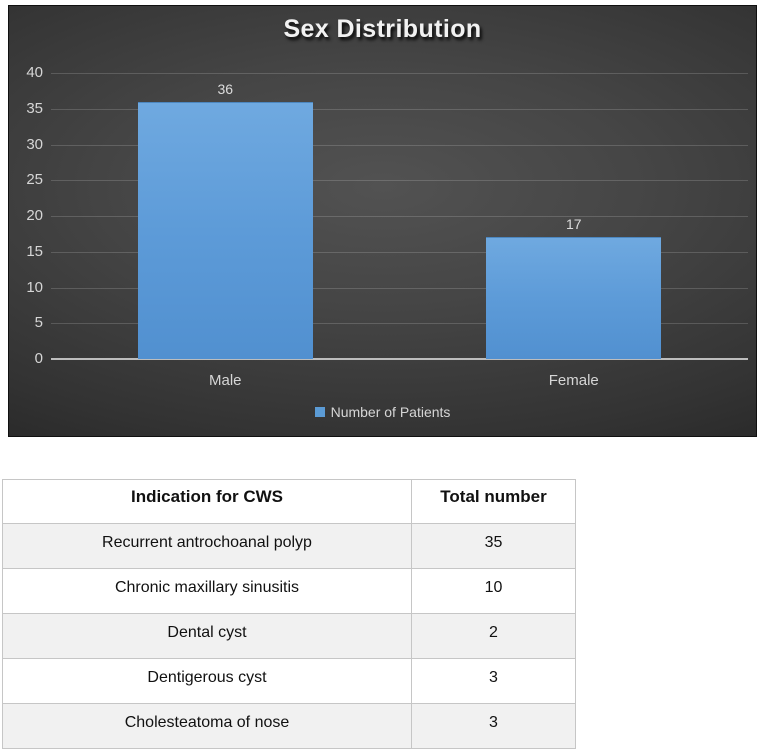 This screenshot has width=767, height=750. I want to click on y-axis-tick-label: 30, so click(34, 144).